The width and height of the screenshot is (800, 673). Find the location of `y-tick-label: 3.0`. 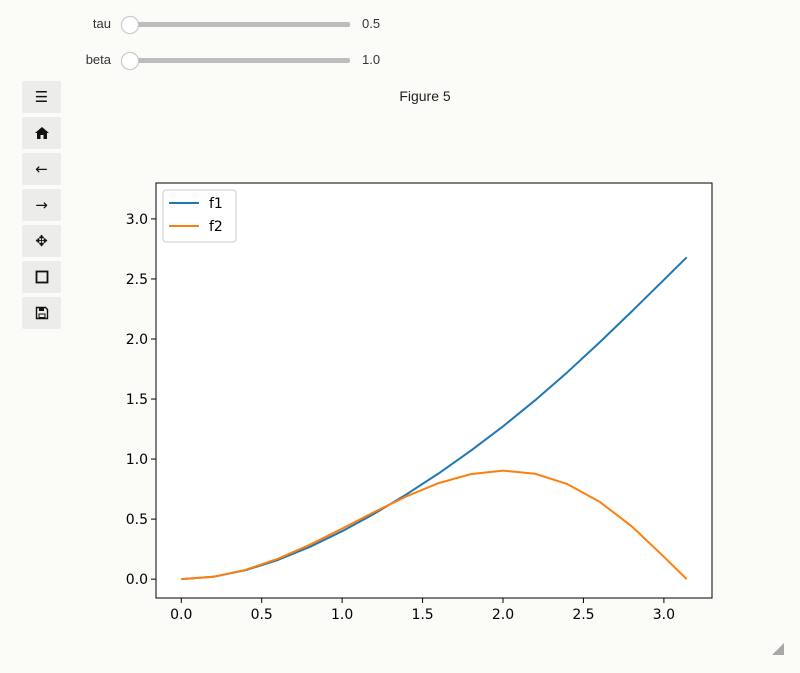

y-tick-label: 3.0 is located at coordinates (137, 220).